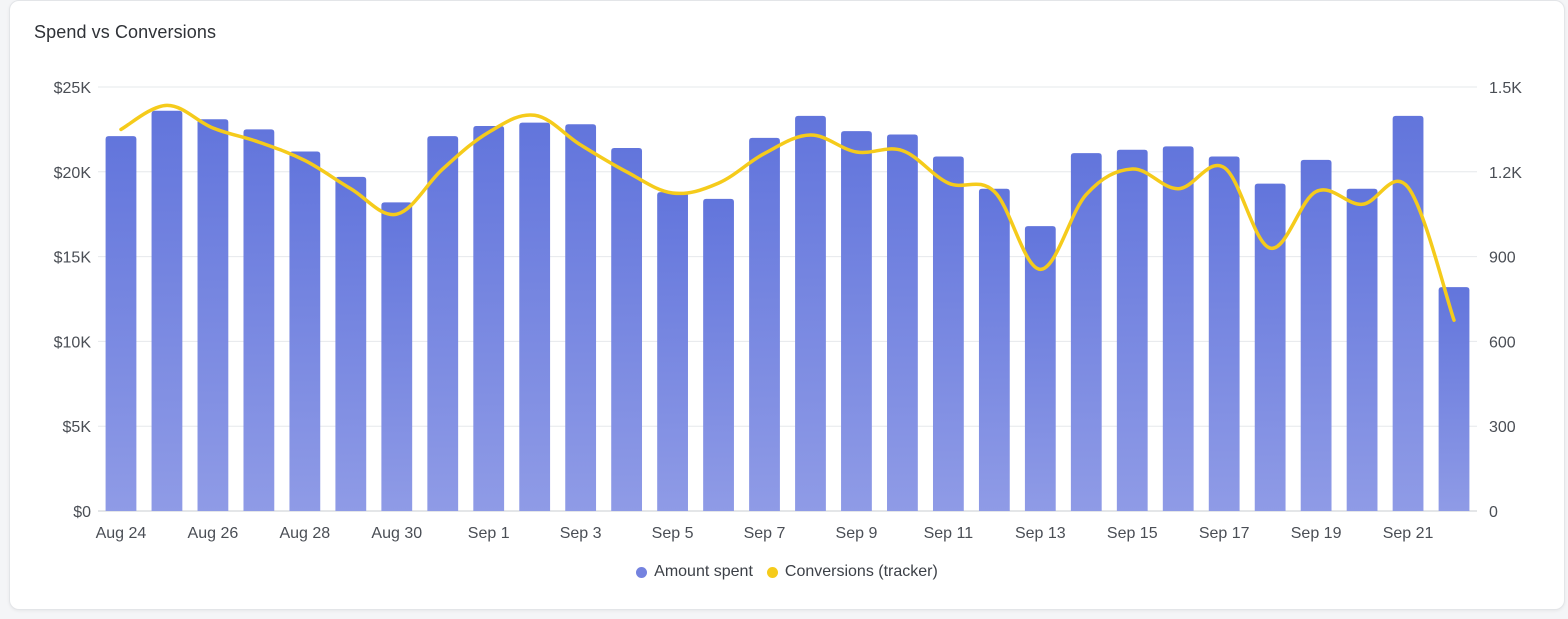 This screenshot has width=1568, height=619. What do you see at coordinates (1502, 342) in the screenshot?
I see `right-axis-tick-label: 600` at bounding box center [1502, 342].